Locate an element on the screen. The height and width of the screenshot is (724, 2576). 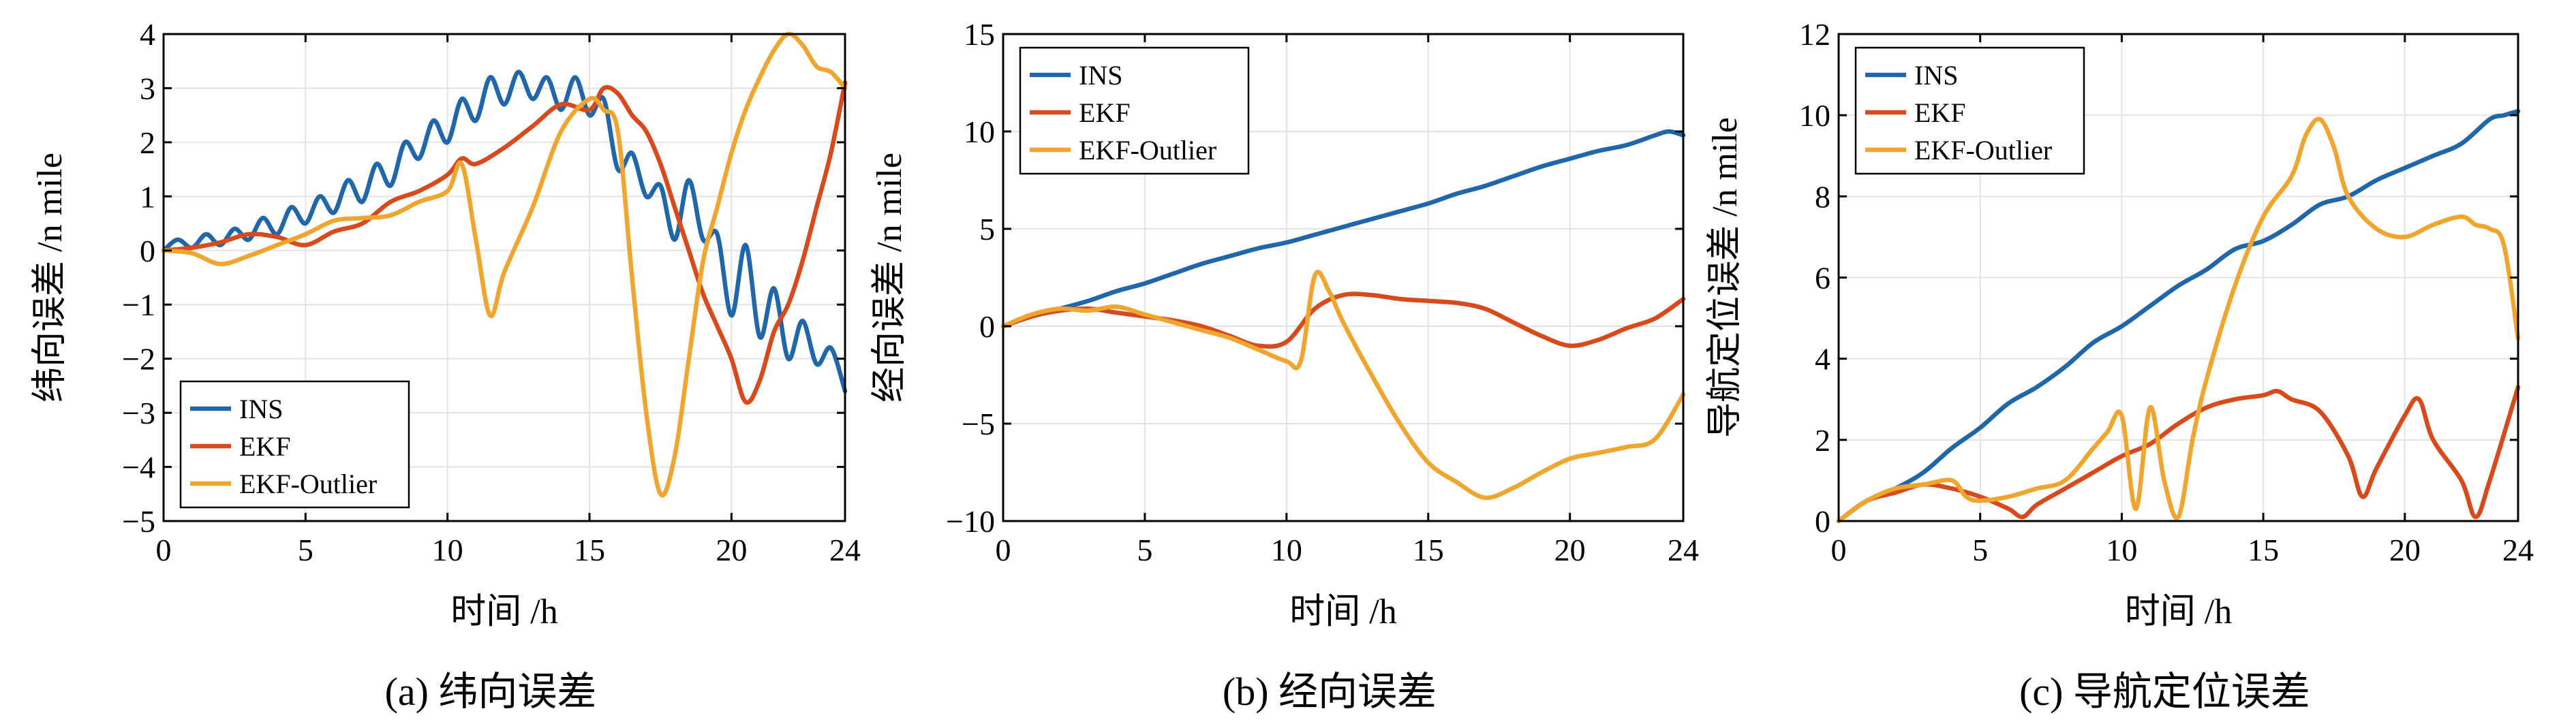
y-axis-title: 纬向误差 /n mile is located at coordinates (50, 278).